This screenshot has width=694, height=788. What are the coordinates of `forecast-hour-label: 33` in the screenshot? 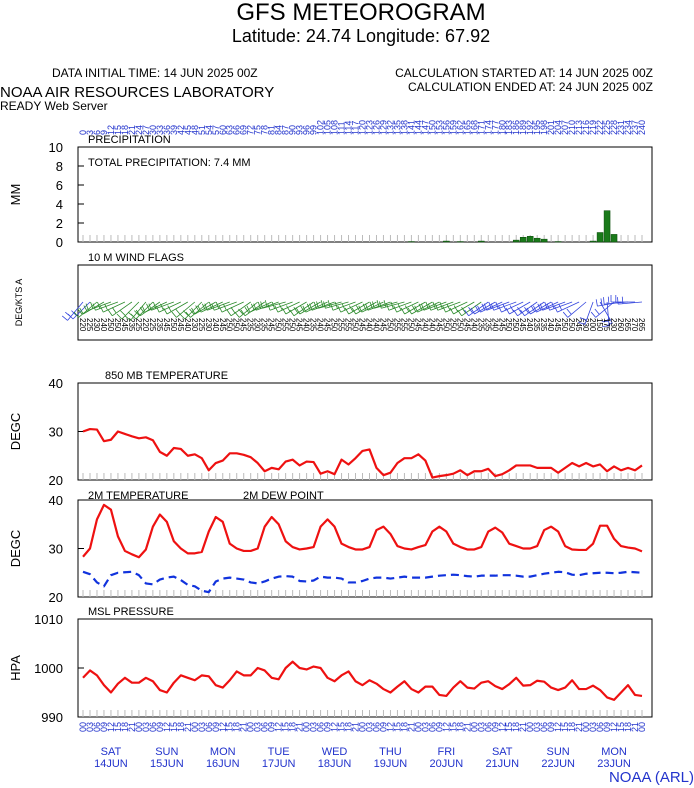 It's located at (160, 130).